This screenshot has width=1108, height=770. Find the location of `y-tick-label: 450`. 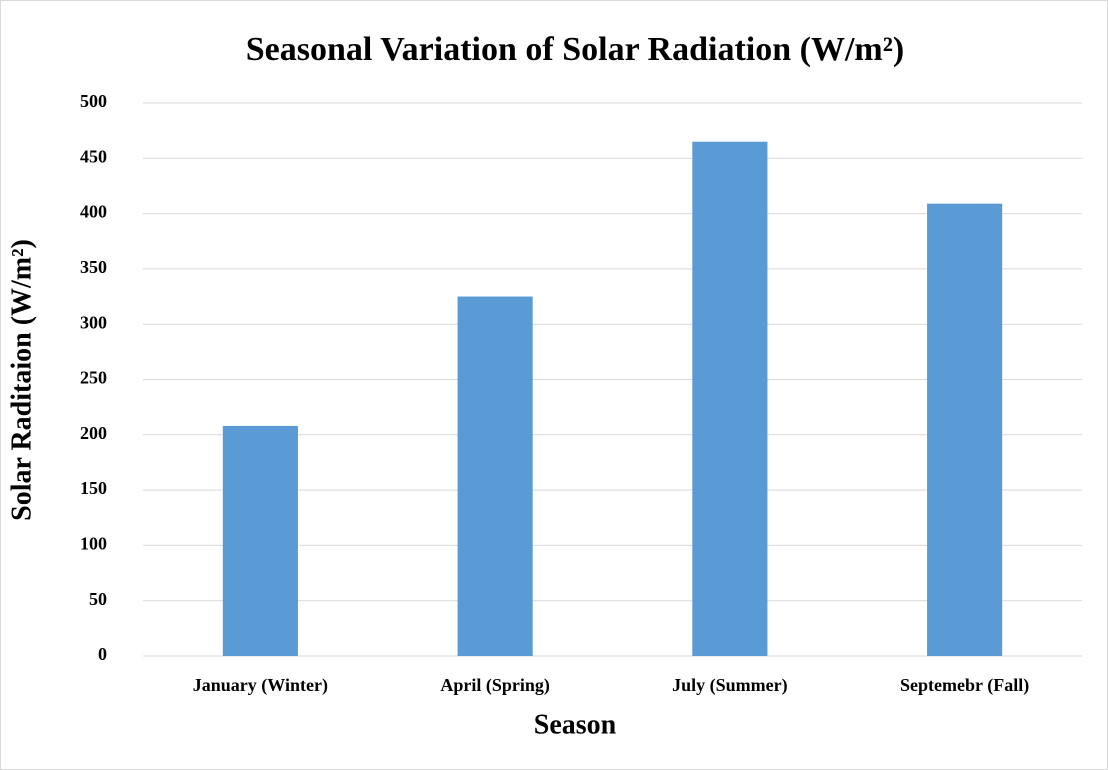

y-tick-label: 450 is located at coordinates (93, 156).